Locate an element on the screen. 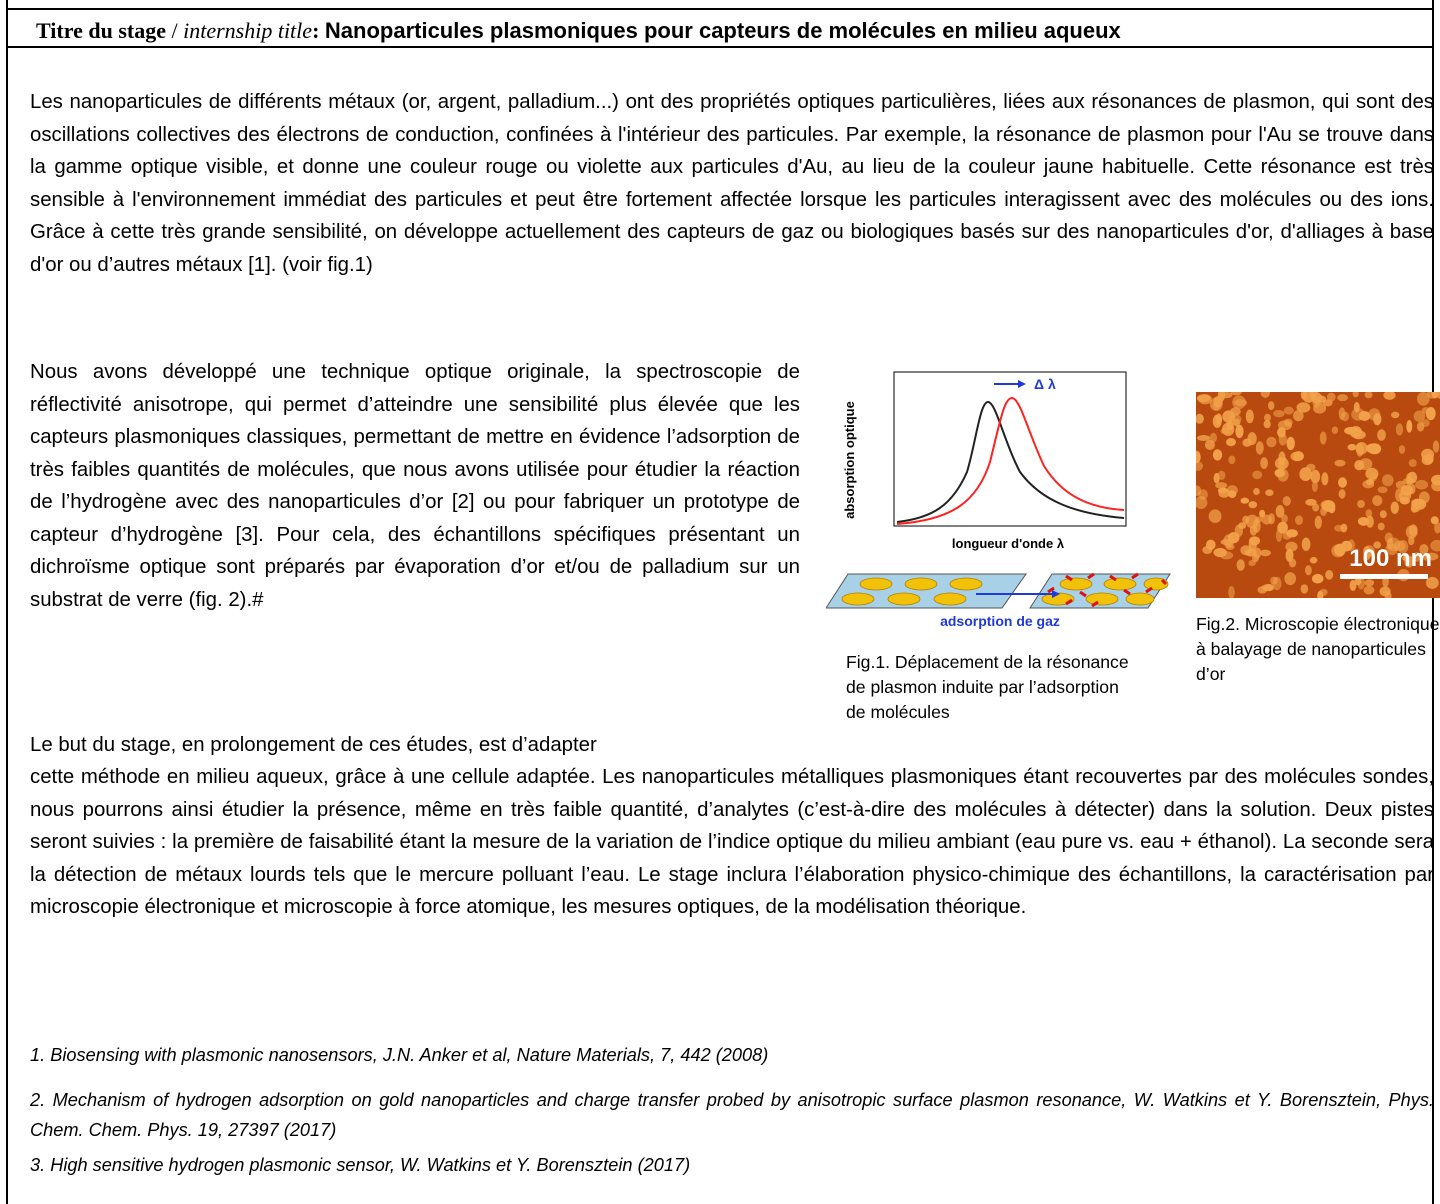  plasmon-shift-chart: absorption optique Δ λ longueur d'onde λ is located at coordinates (987, 462).